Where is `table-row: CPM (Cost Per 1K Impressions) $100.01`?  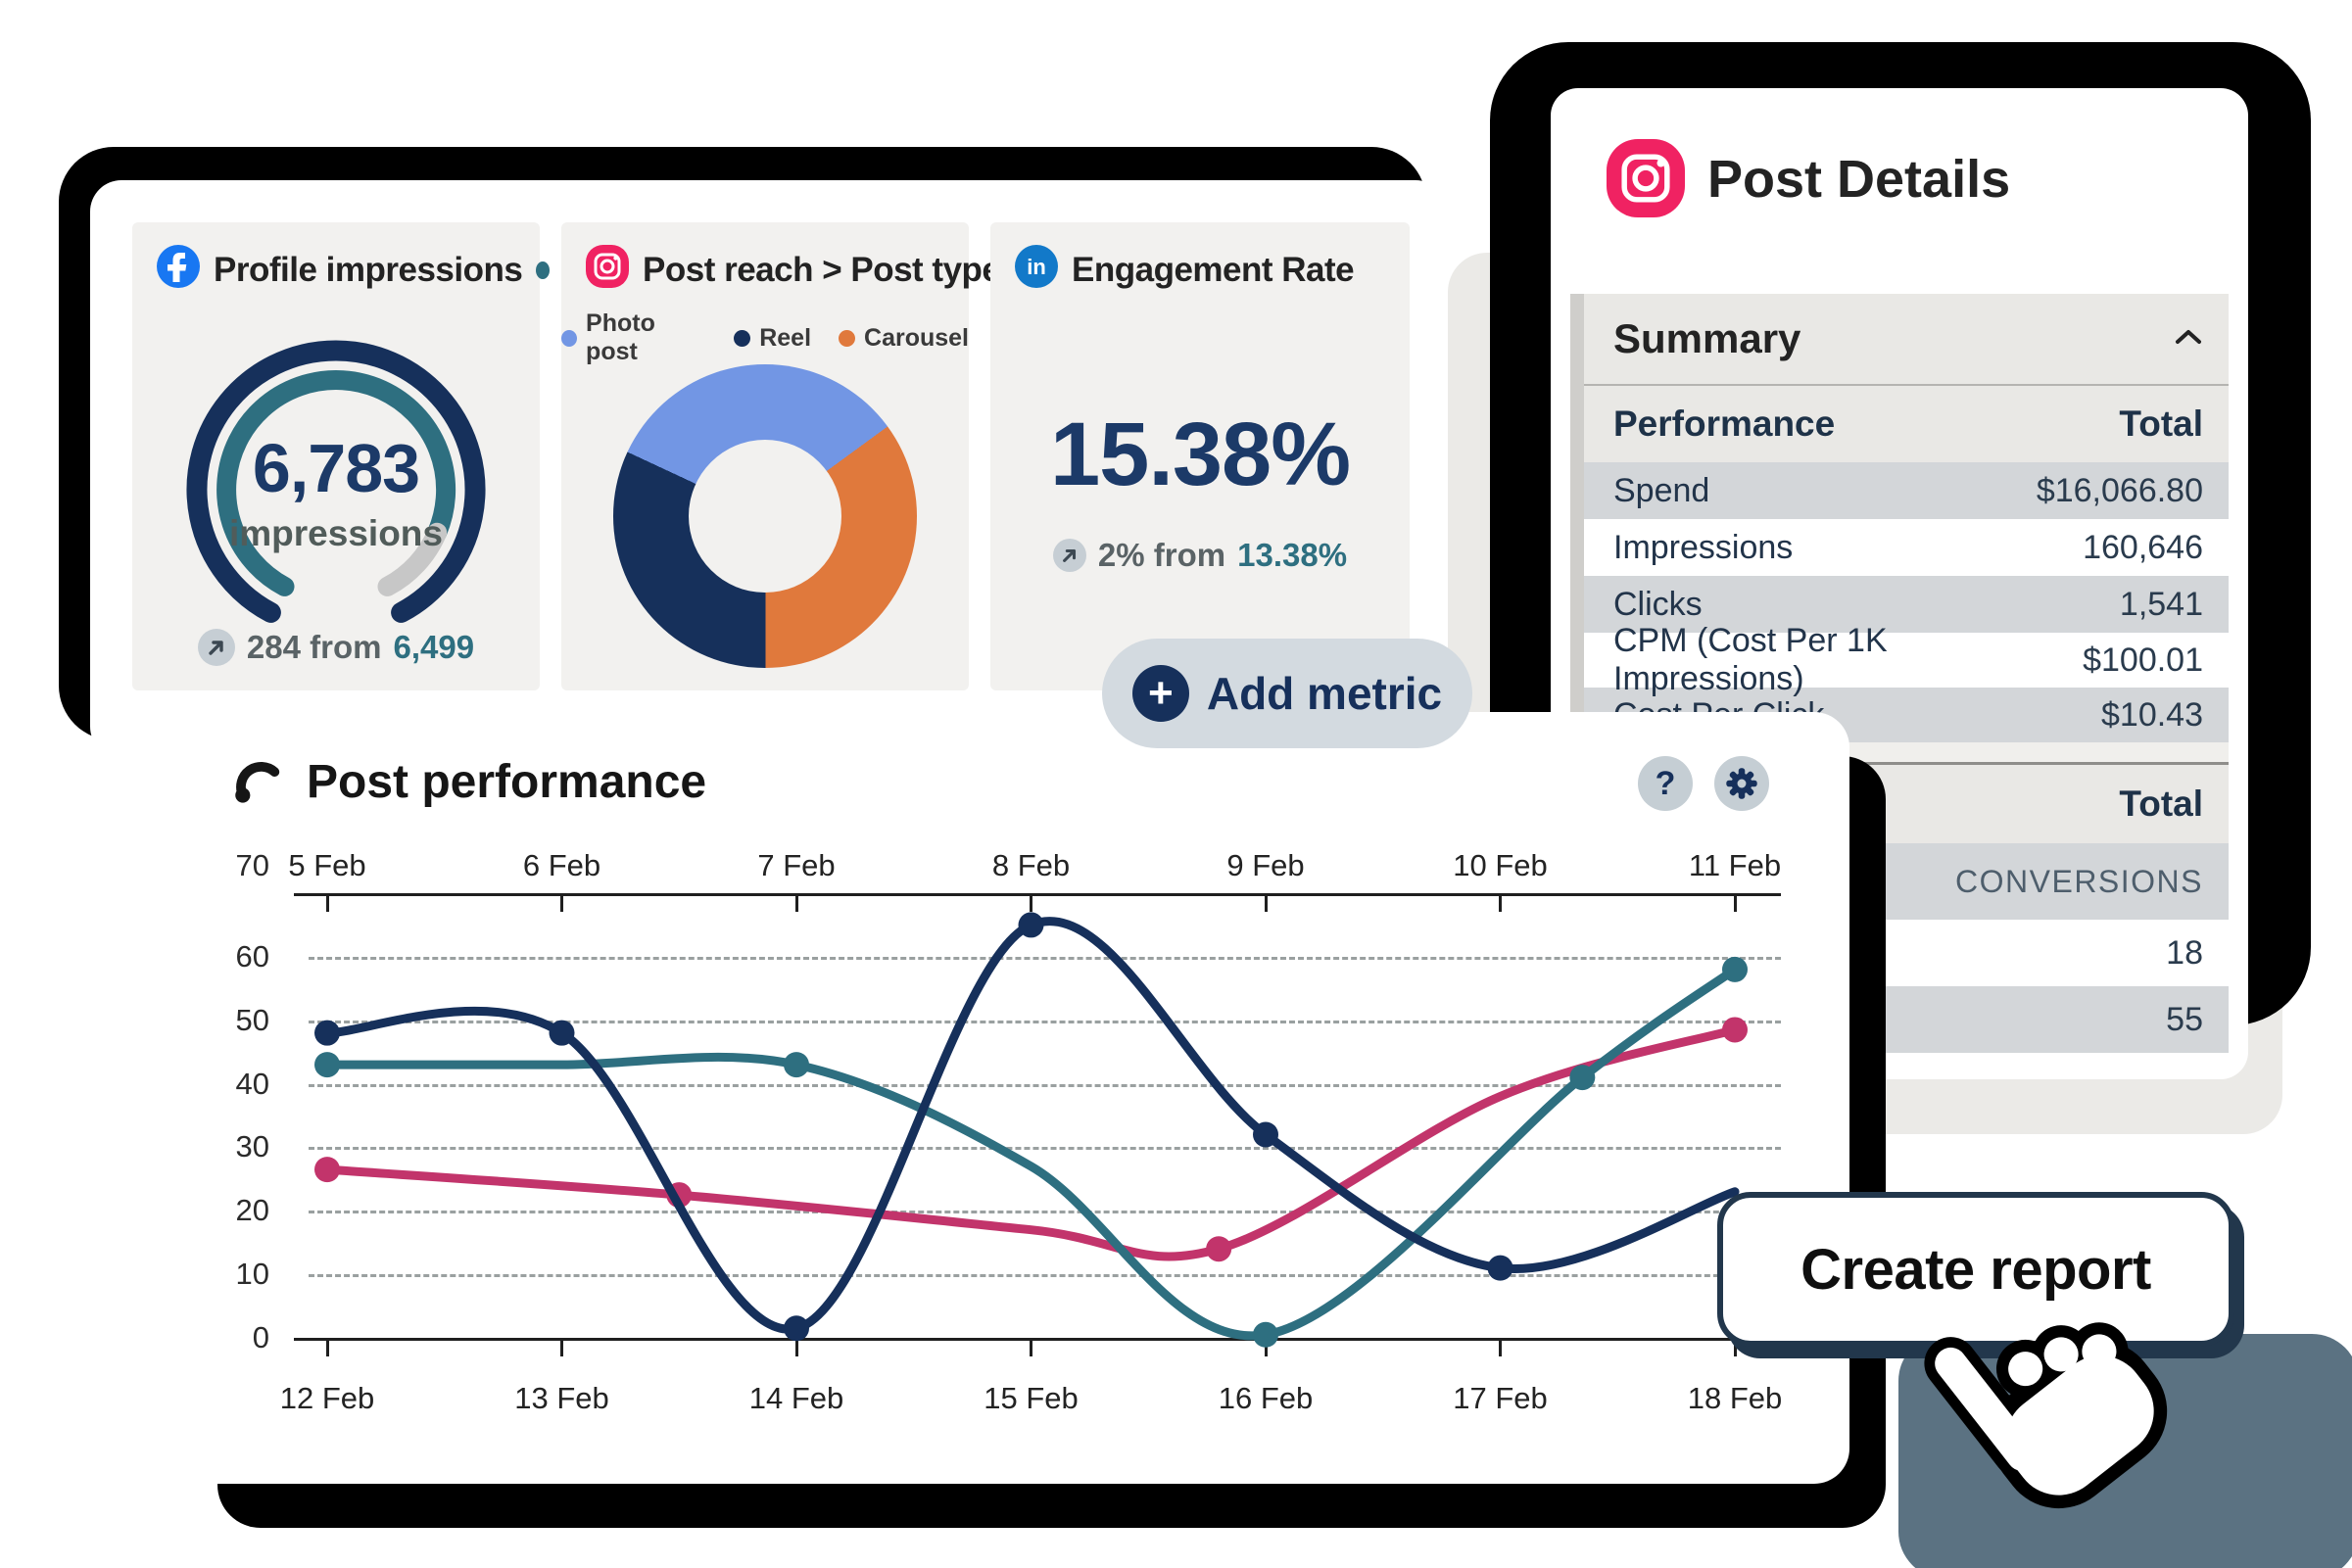 table-row: CPM (Cost Per 1K Impressions) $100.01 is located at coordinates (1906, 660).